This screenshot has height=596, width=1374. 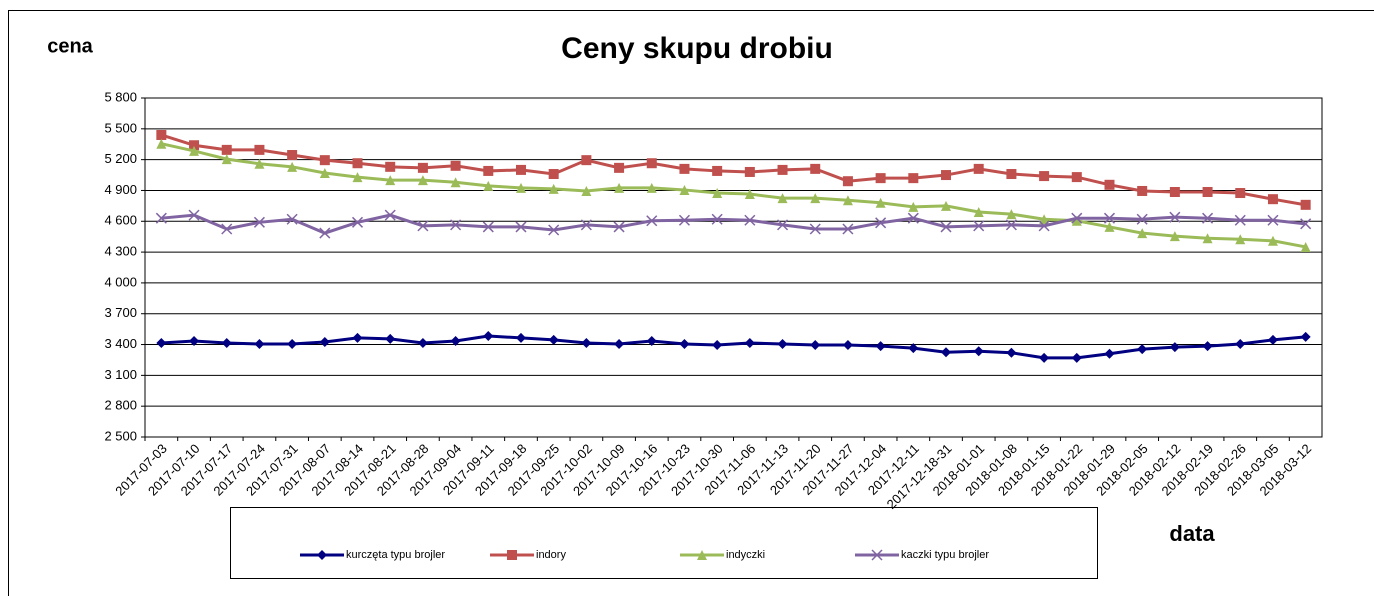 What do you see at coordinates (945, 555) in the screenshot?
I see `legend-label: kaczki typu brojler` at bounding box center [945, 555].